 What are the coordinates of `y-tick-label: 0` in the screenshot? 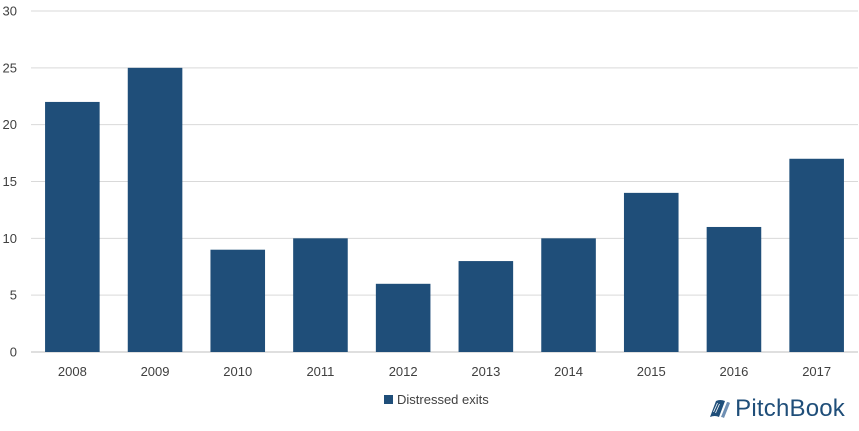 It's located at (13, 352).